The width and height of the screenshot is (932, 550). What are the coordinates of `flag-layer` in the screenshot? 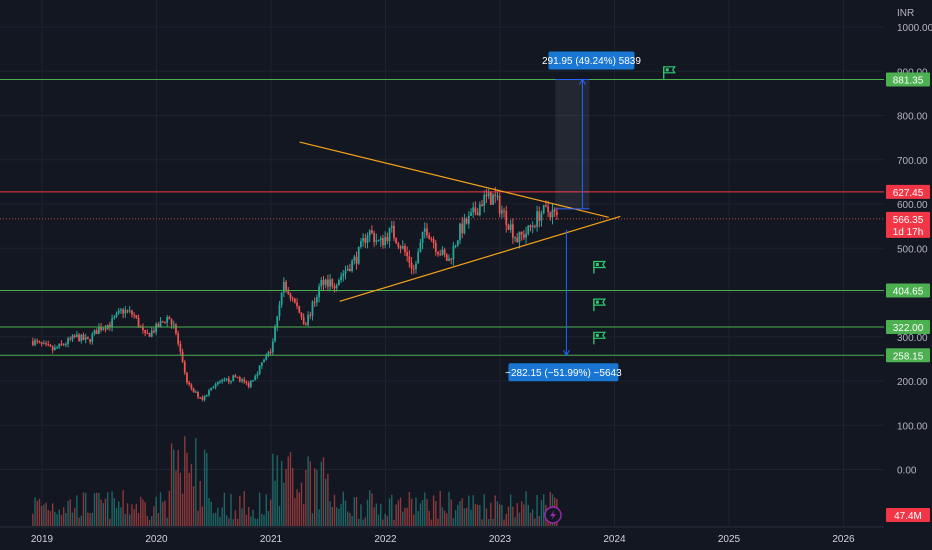 It's located at (634, 205).